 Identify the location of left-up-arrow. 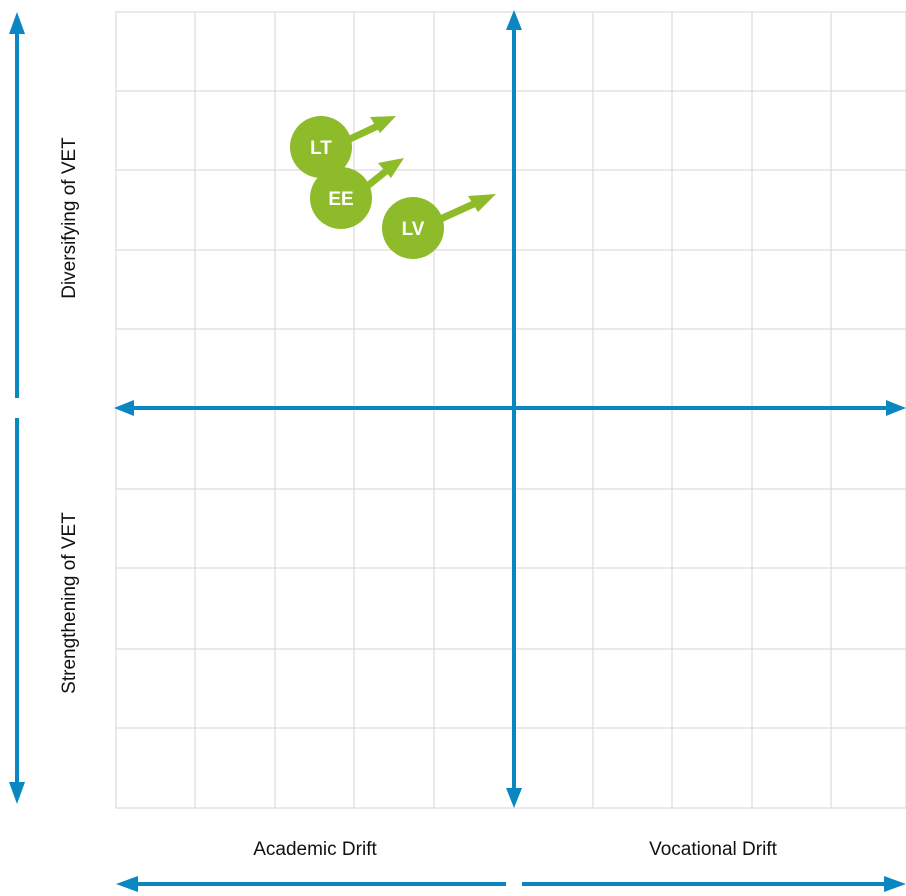
(17, 205).